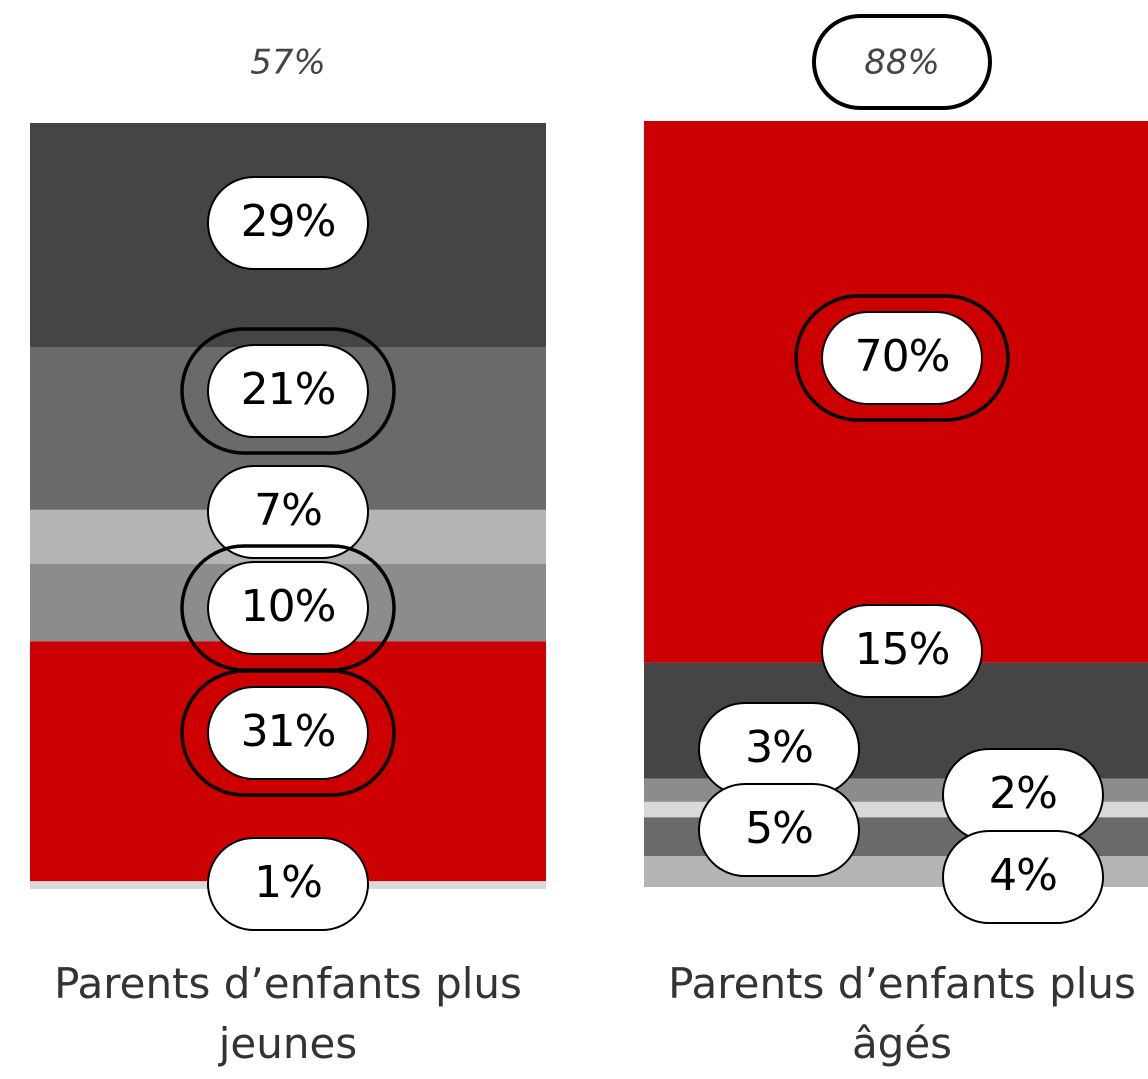  What do you see at coordinates (287, 1043) in the screenshot?
I see `category-label: jeunes` at bounding box center [287, 1043].